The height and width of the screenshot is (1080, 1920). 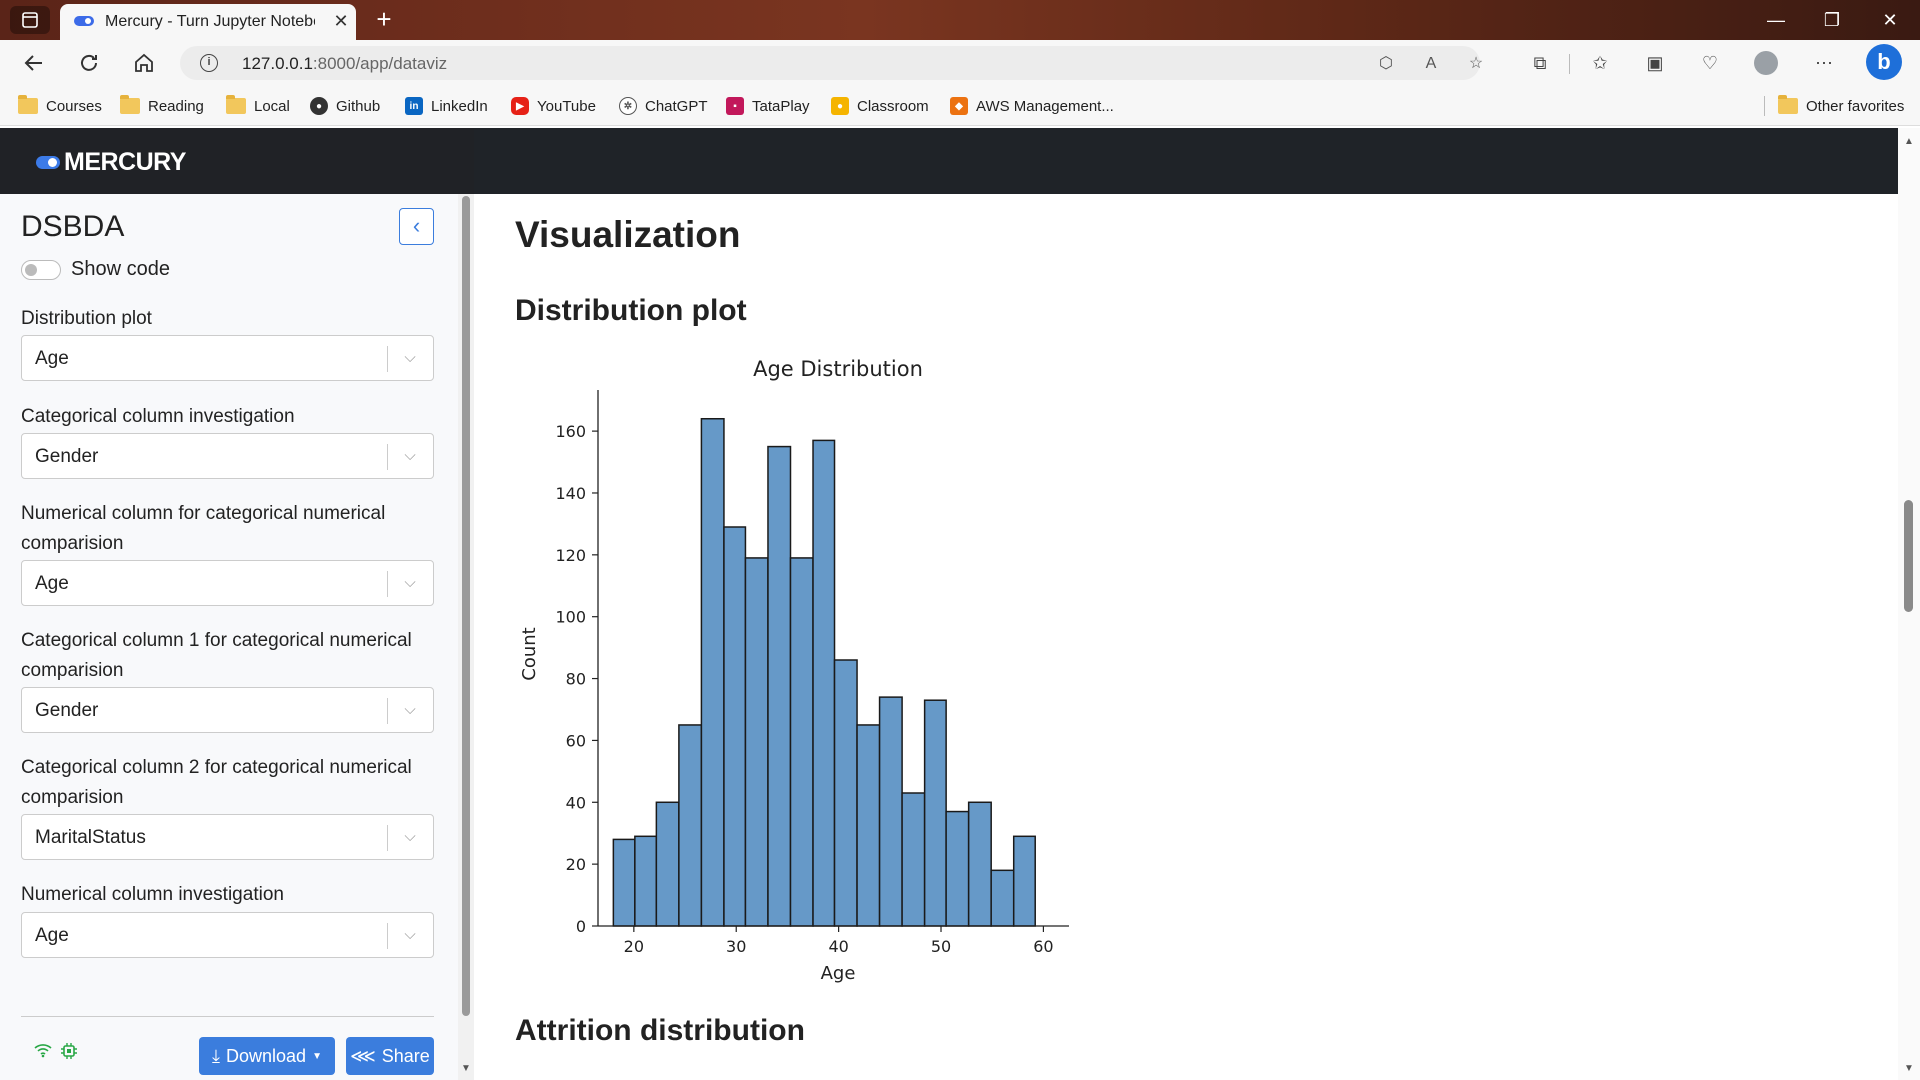 I want to click on download-label: Download, so click(x=266, y=1055).